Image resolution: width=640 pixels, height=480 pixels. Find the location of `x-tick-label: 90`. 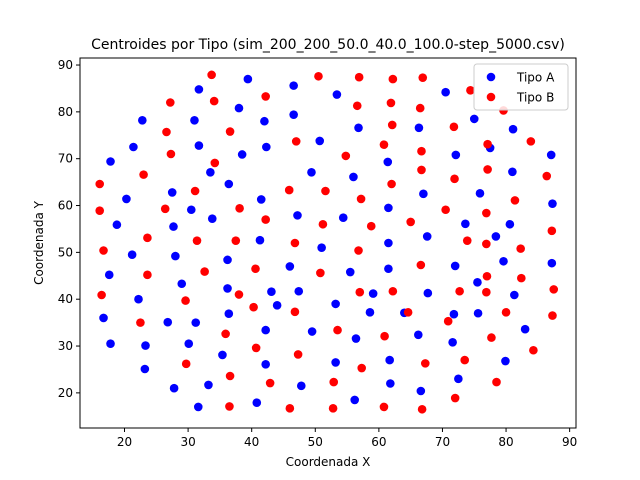

x-tick-label: 90 is located at coordinates (569, 442).